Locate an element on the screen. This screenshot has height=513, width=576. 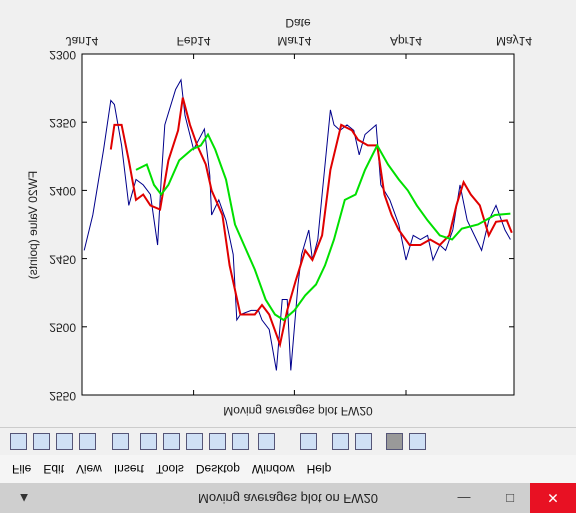
menu-item: Edit is located at coordinates (54, 469).